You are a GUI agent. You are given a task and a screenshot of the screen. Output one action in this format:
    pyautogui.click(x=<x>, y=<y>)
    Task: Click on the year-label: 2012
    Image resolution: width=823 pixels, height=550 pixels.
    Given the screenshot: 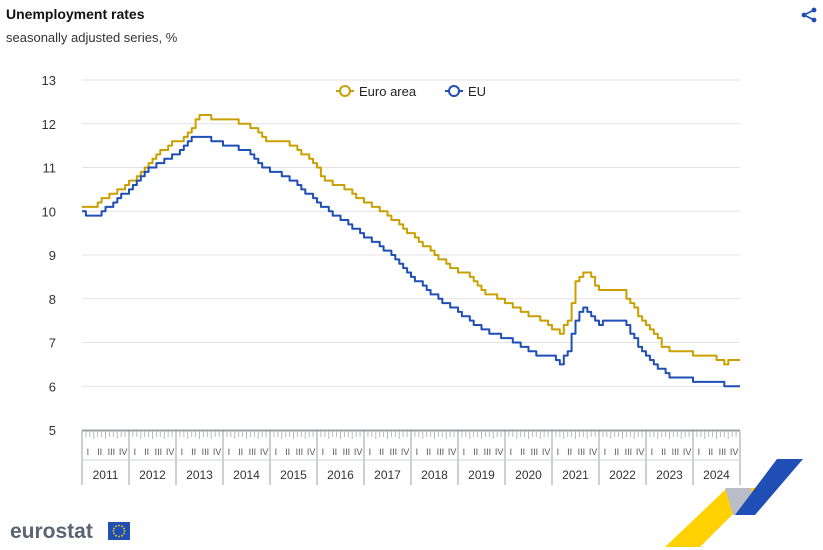 What is the action you would take?
    pyautogui.click(x=152, y=475)
    